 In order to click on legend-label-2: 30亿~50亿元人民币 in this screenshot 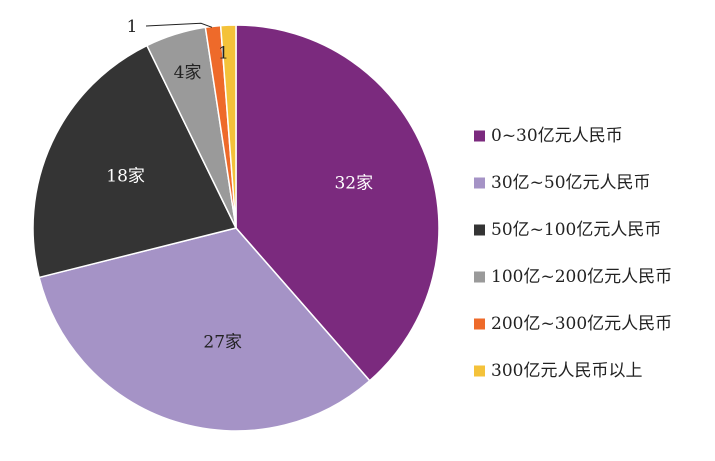, I will do `click(571, 183)`.